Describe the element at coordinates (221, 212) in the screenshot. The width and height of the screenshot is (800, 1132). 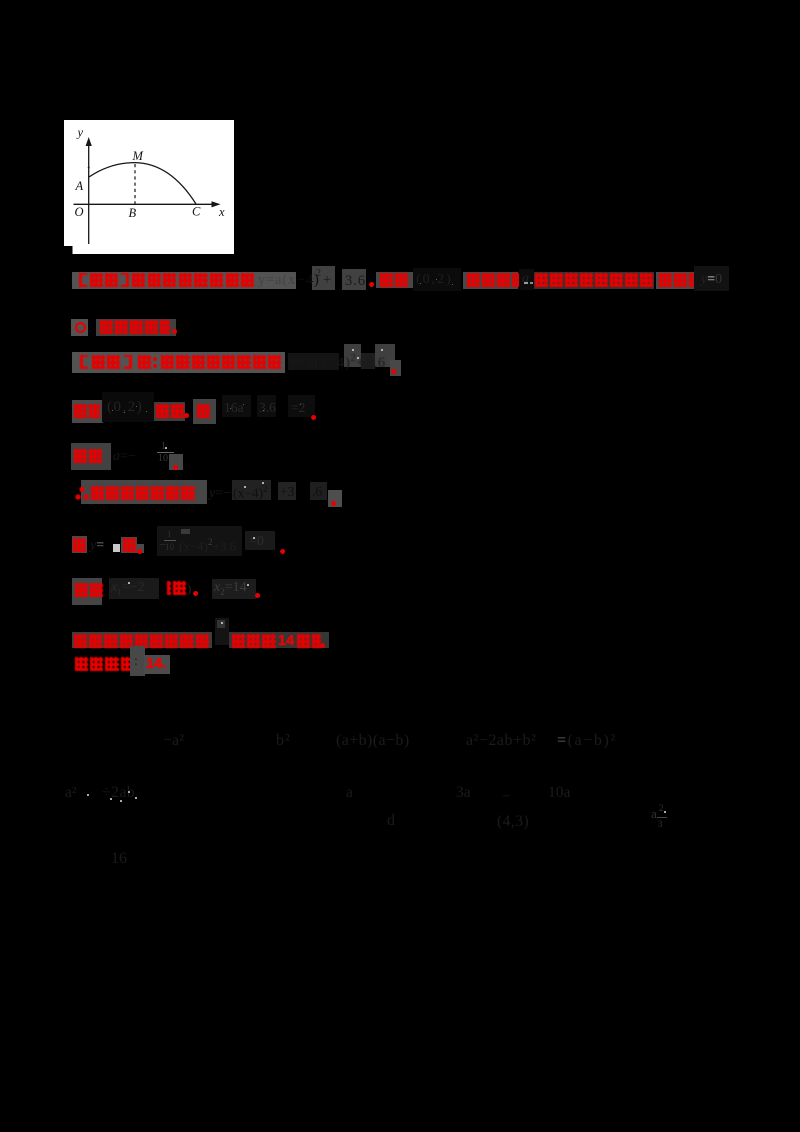
I see `svg-text: x` at that location.